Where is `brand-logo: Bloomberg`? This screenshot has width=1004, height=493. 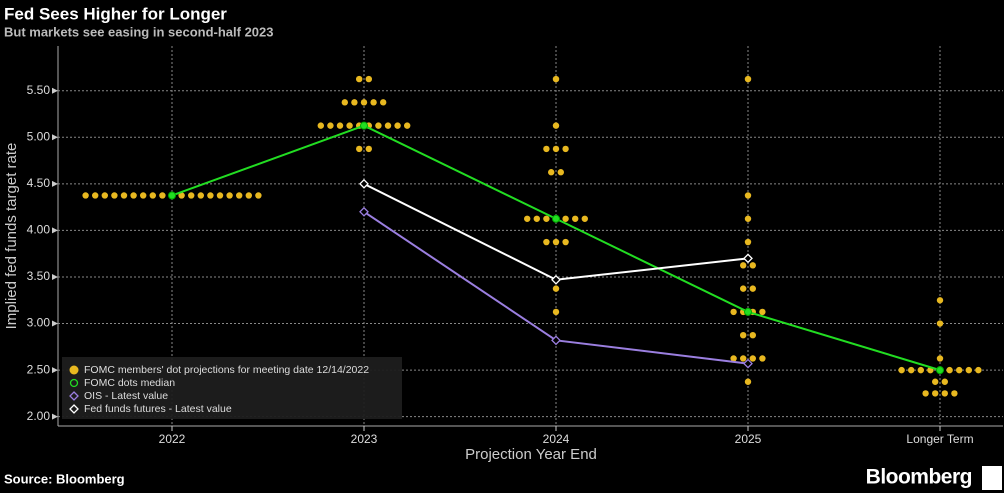
brand-logo: Bloomberg is located at coordinates (919, 477).